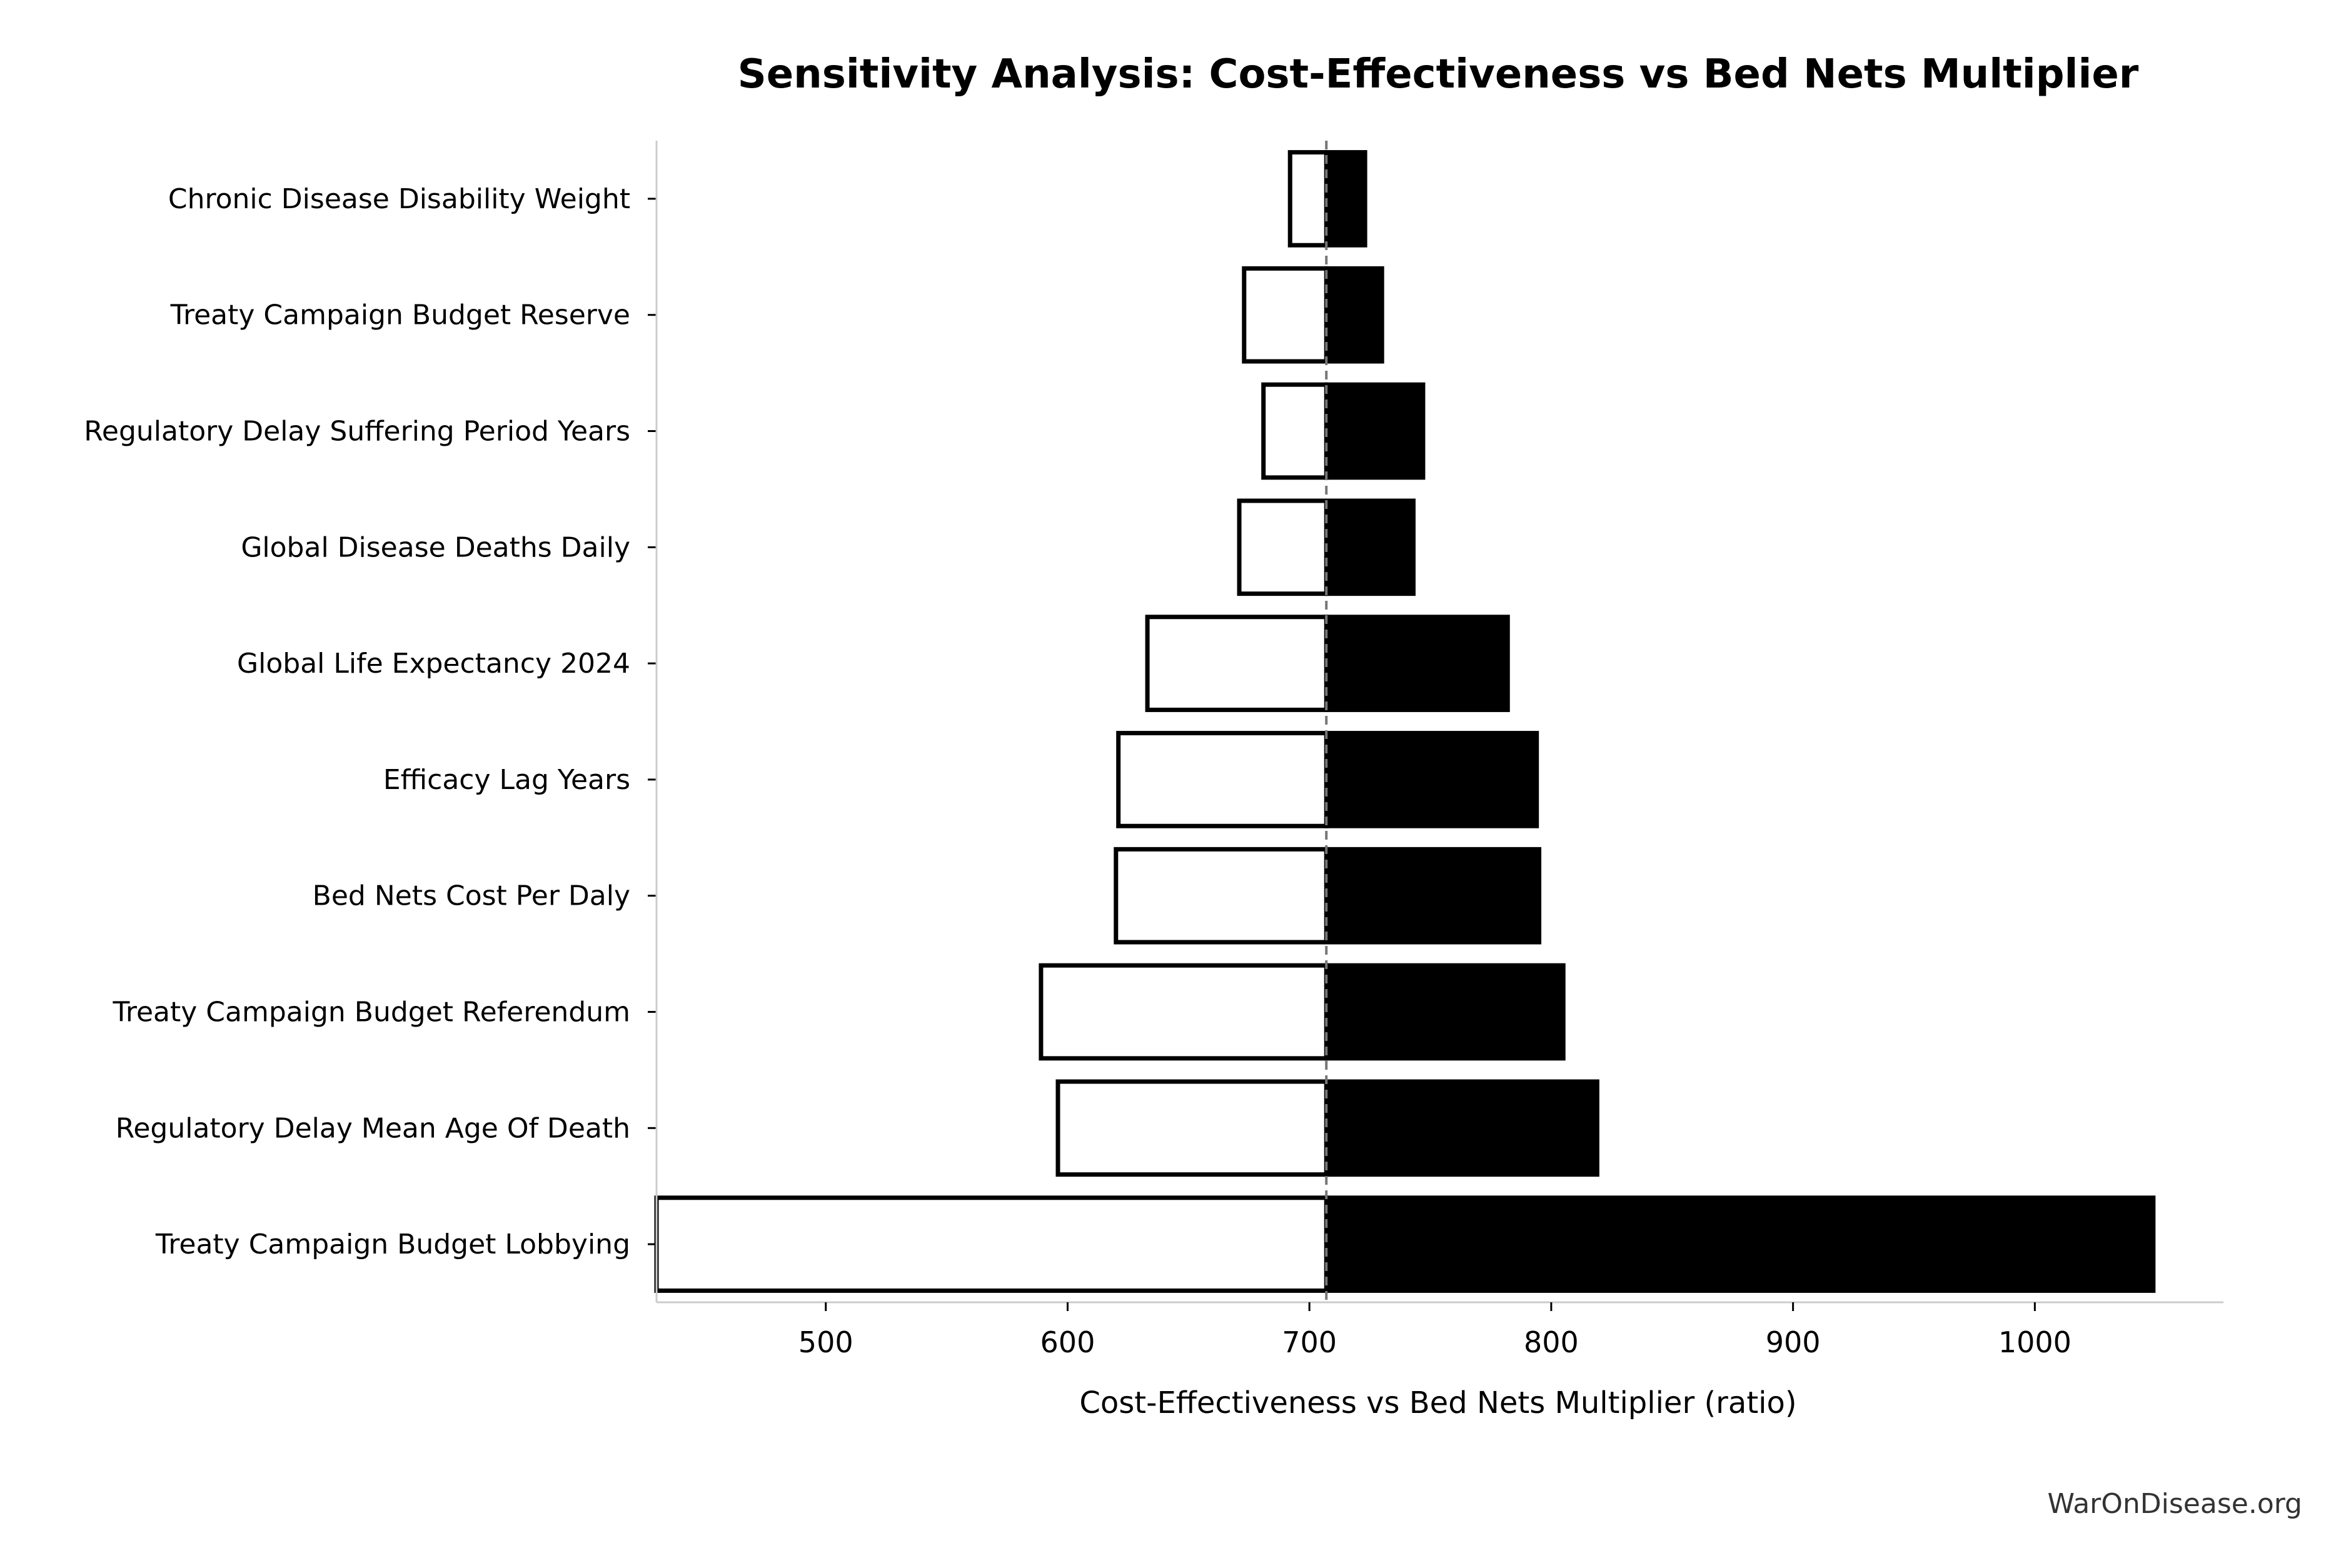 This screenshot has height=1568, width=2351. I want to click on credit-text: WarOnDisease.org, so click(2175, 1504).